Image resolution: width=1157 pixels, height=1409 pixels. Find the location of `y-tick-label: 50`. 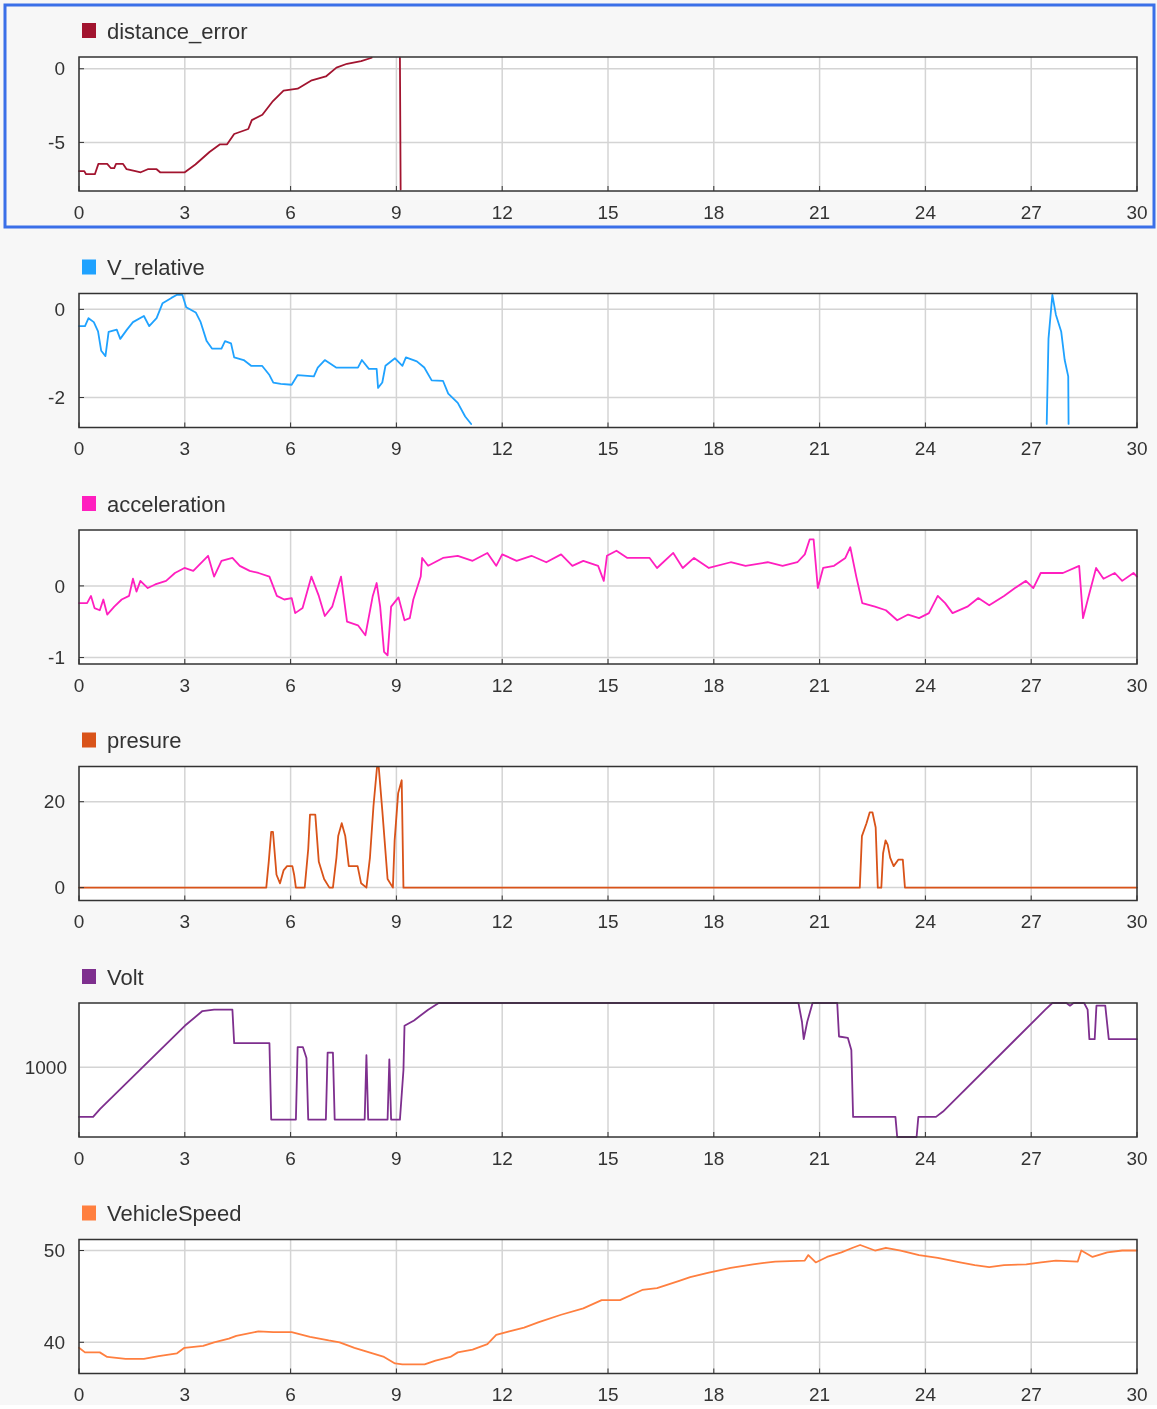

y-tick-label: 50 is located at coordinates (54, 1251).